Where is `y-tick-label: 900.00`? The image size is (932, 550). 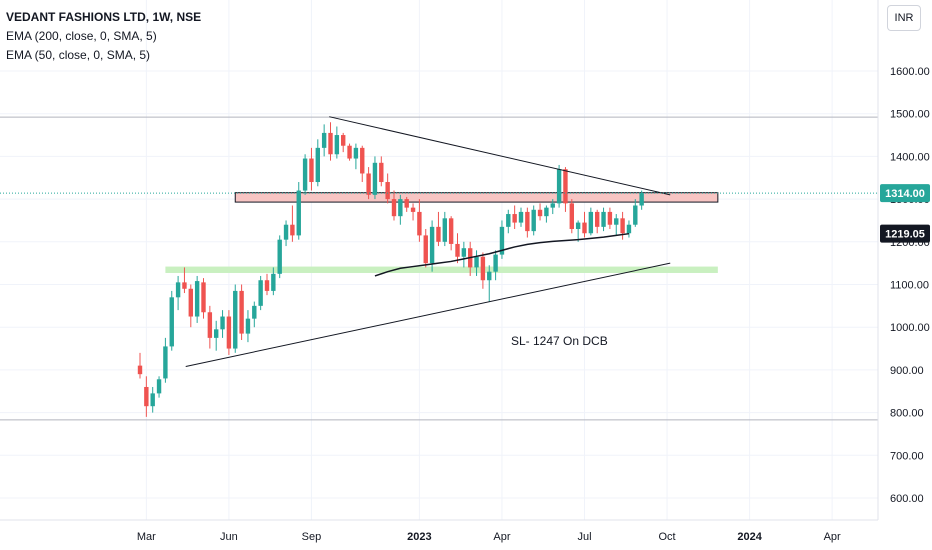
y-tick-label: 900.00 is located at coordinates (907, 371).